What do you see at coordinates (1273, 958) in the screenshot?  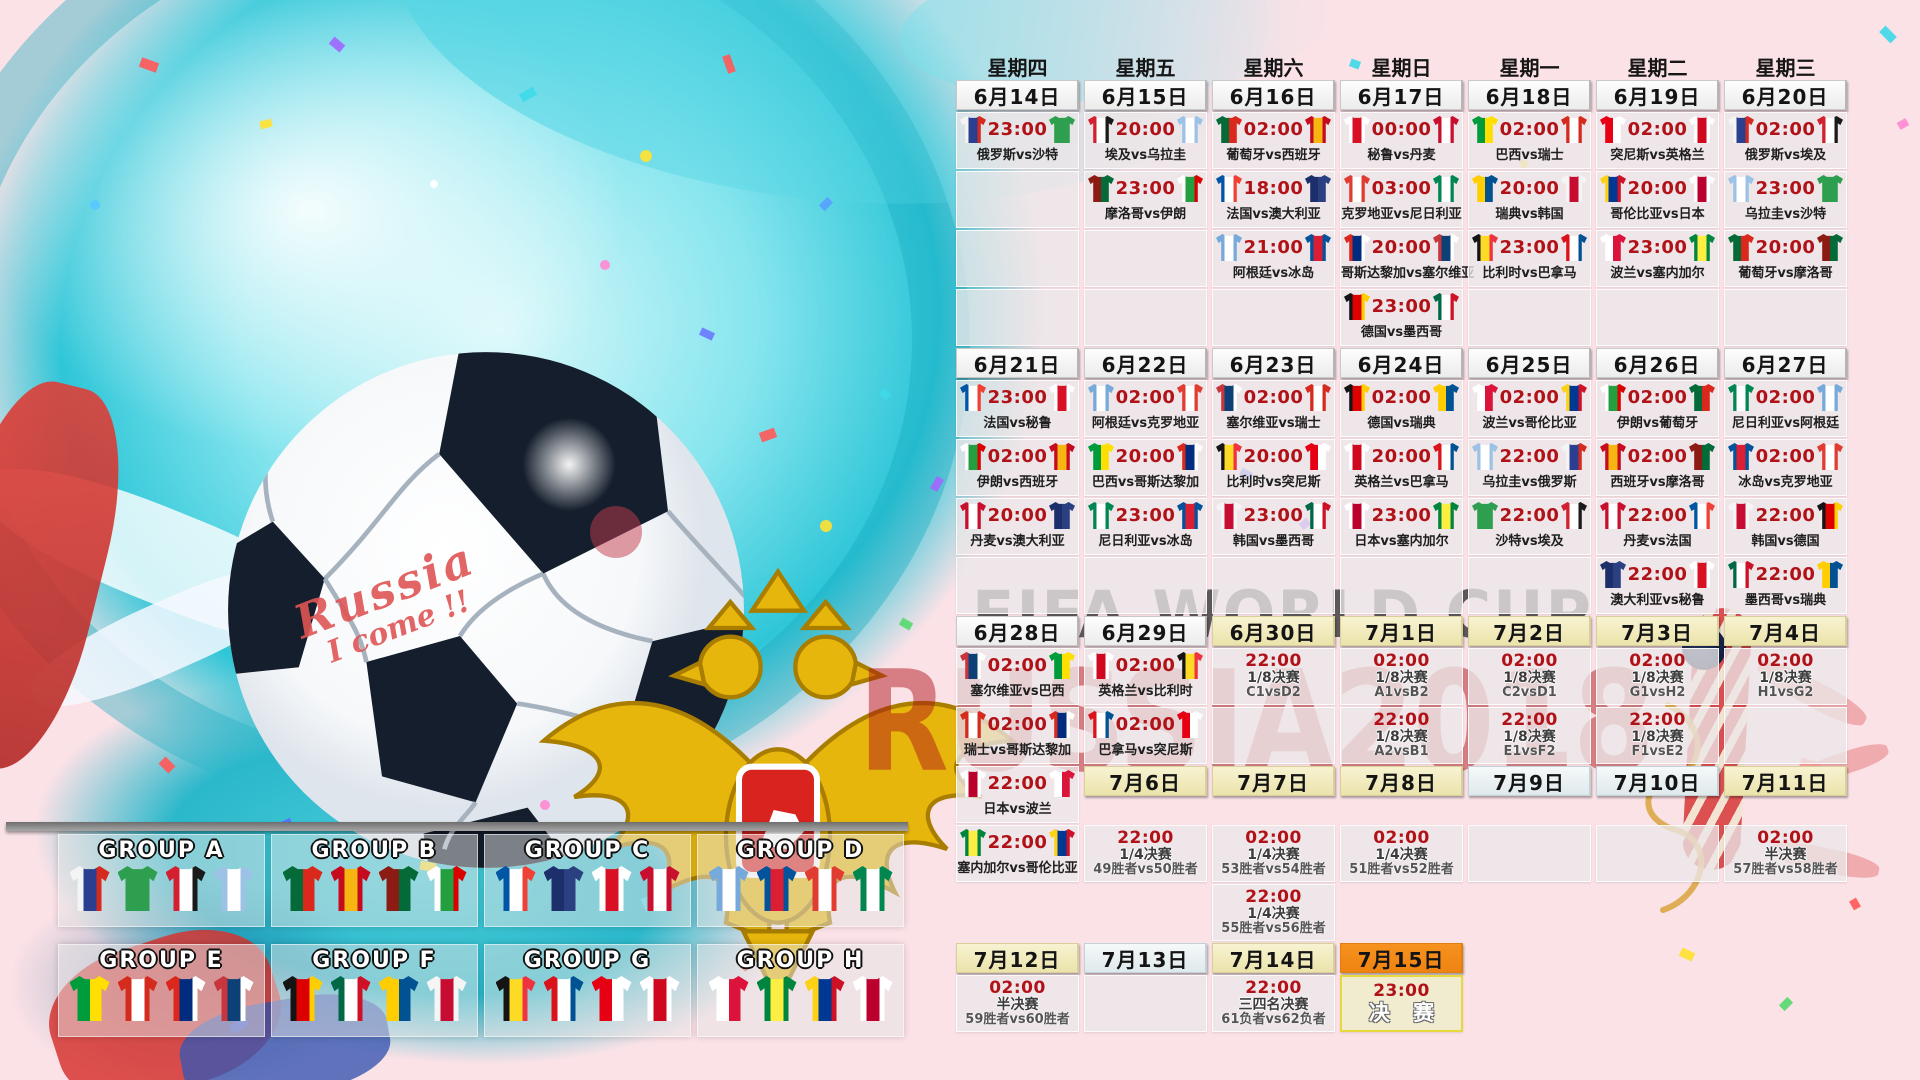 I see `calendar-slot: 7月14日` at bounding box center [1273, 958].